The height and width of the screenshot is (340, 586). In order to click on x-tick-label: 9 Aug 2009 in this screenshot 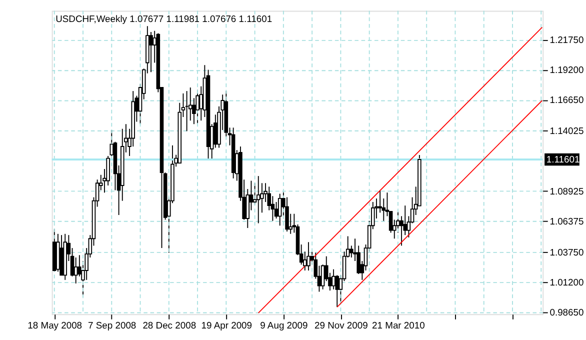, I will do `click(284, 325)`.